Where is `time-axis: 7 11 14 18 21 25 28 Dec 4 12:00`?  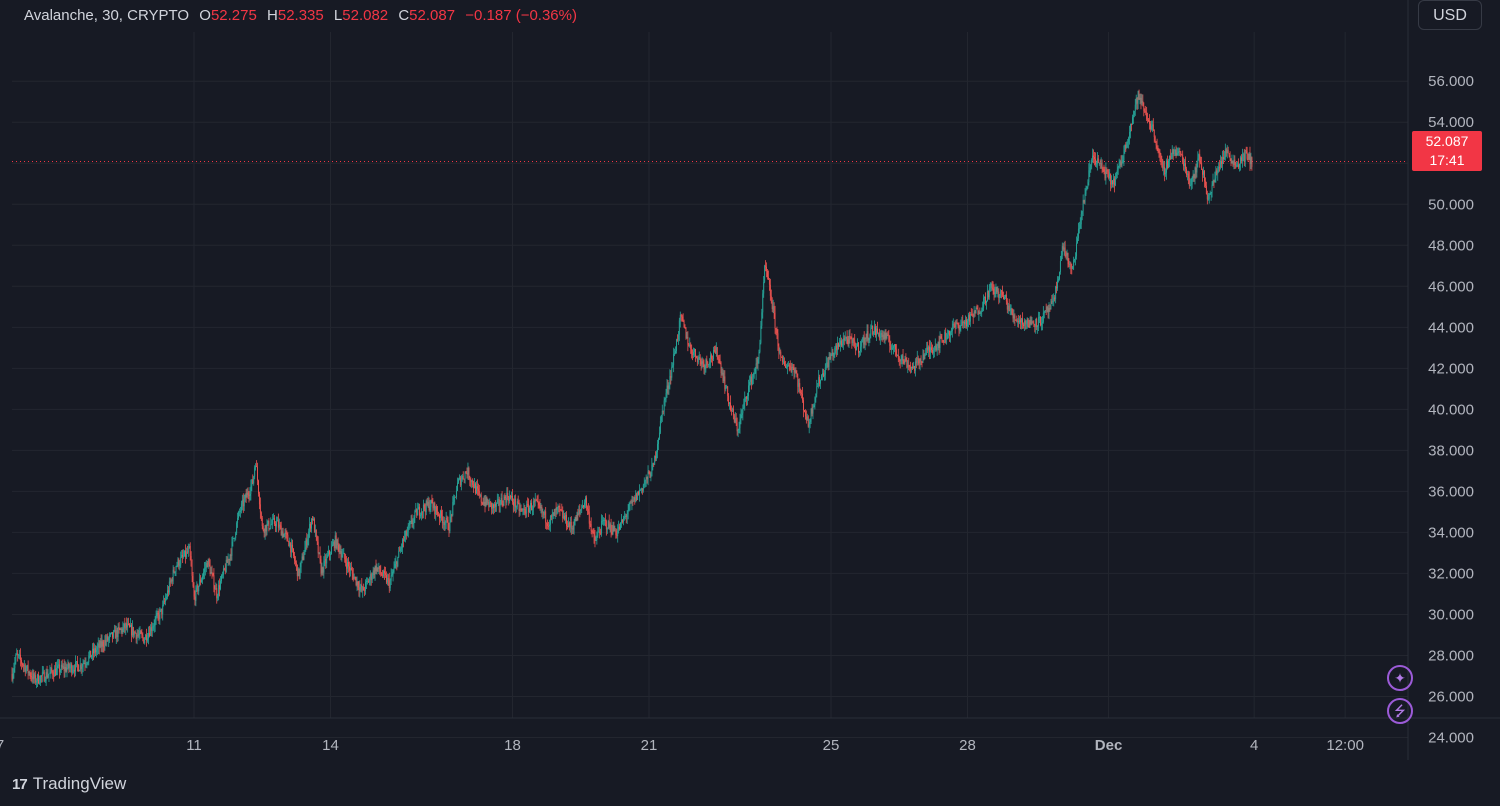
time-axis: 7 11 14 18 21 25 28 Dec 4 12:00 is located at coordinates (682, 745).